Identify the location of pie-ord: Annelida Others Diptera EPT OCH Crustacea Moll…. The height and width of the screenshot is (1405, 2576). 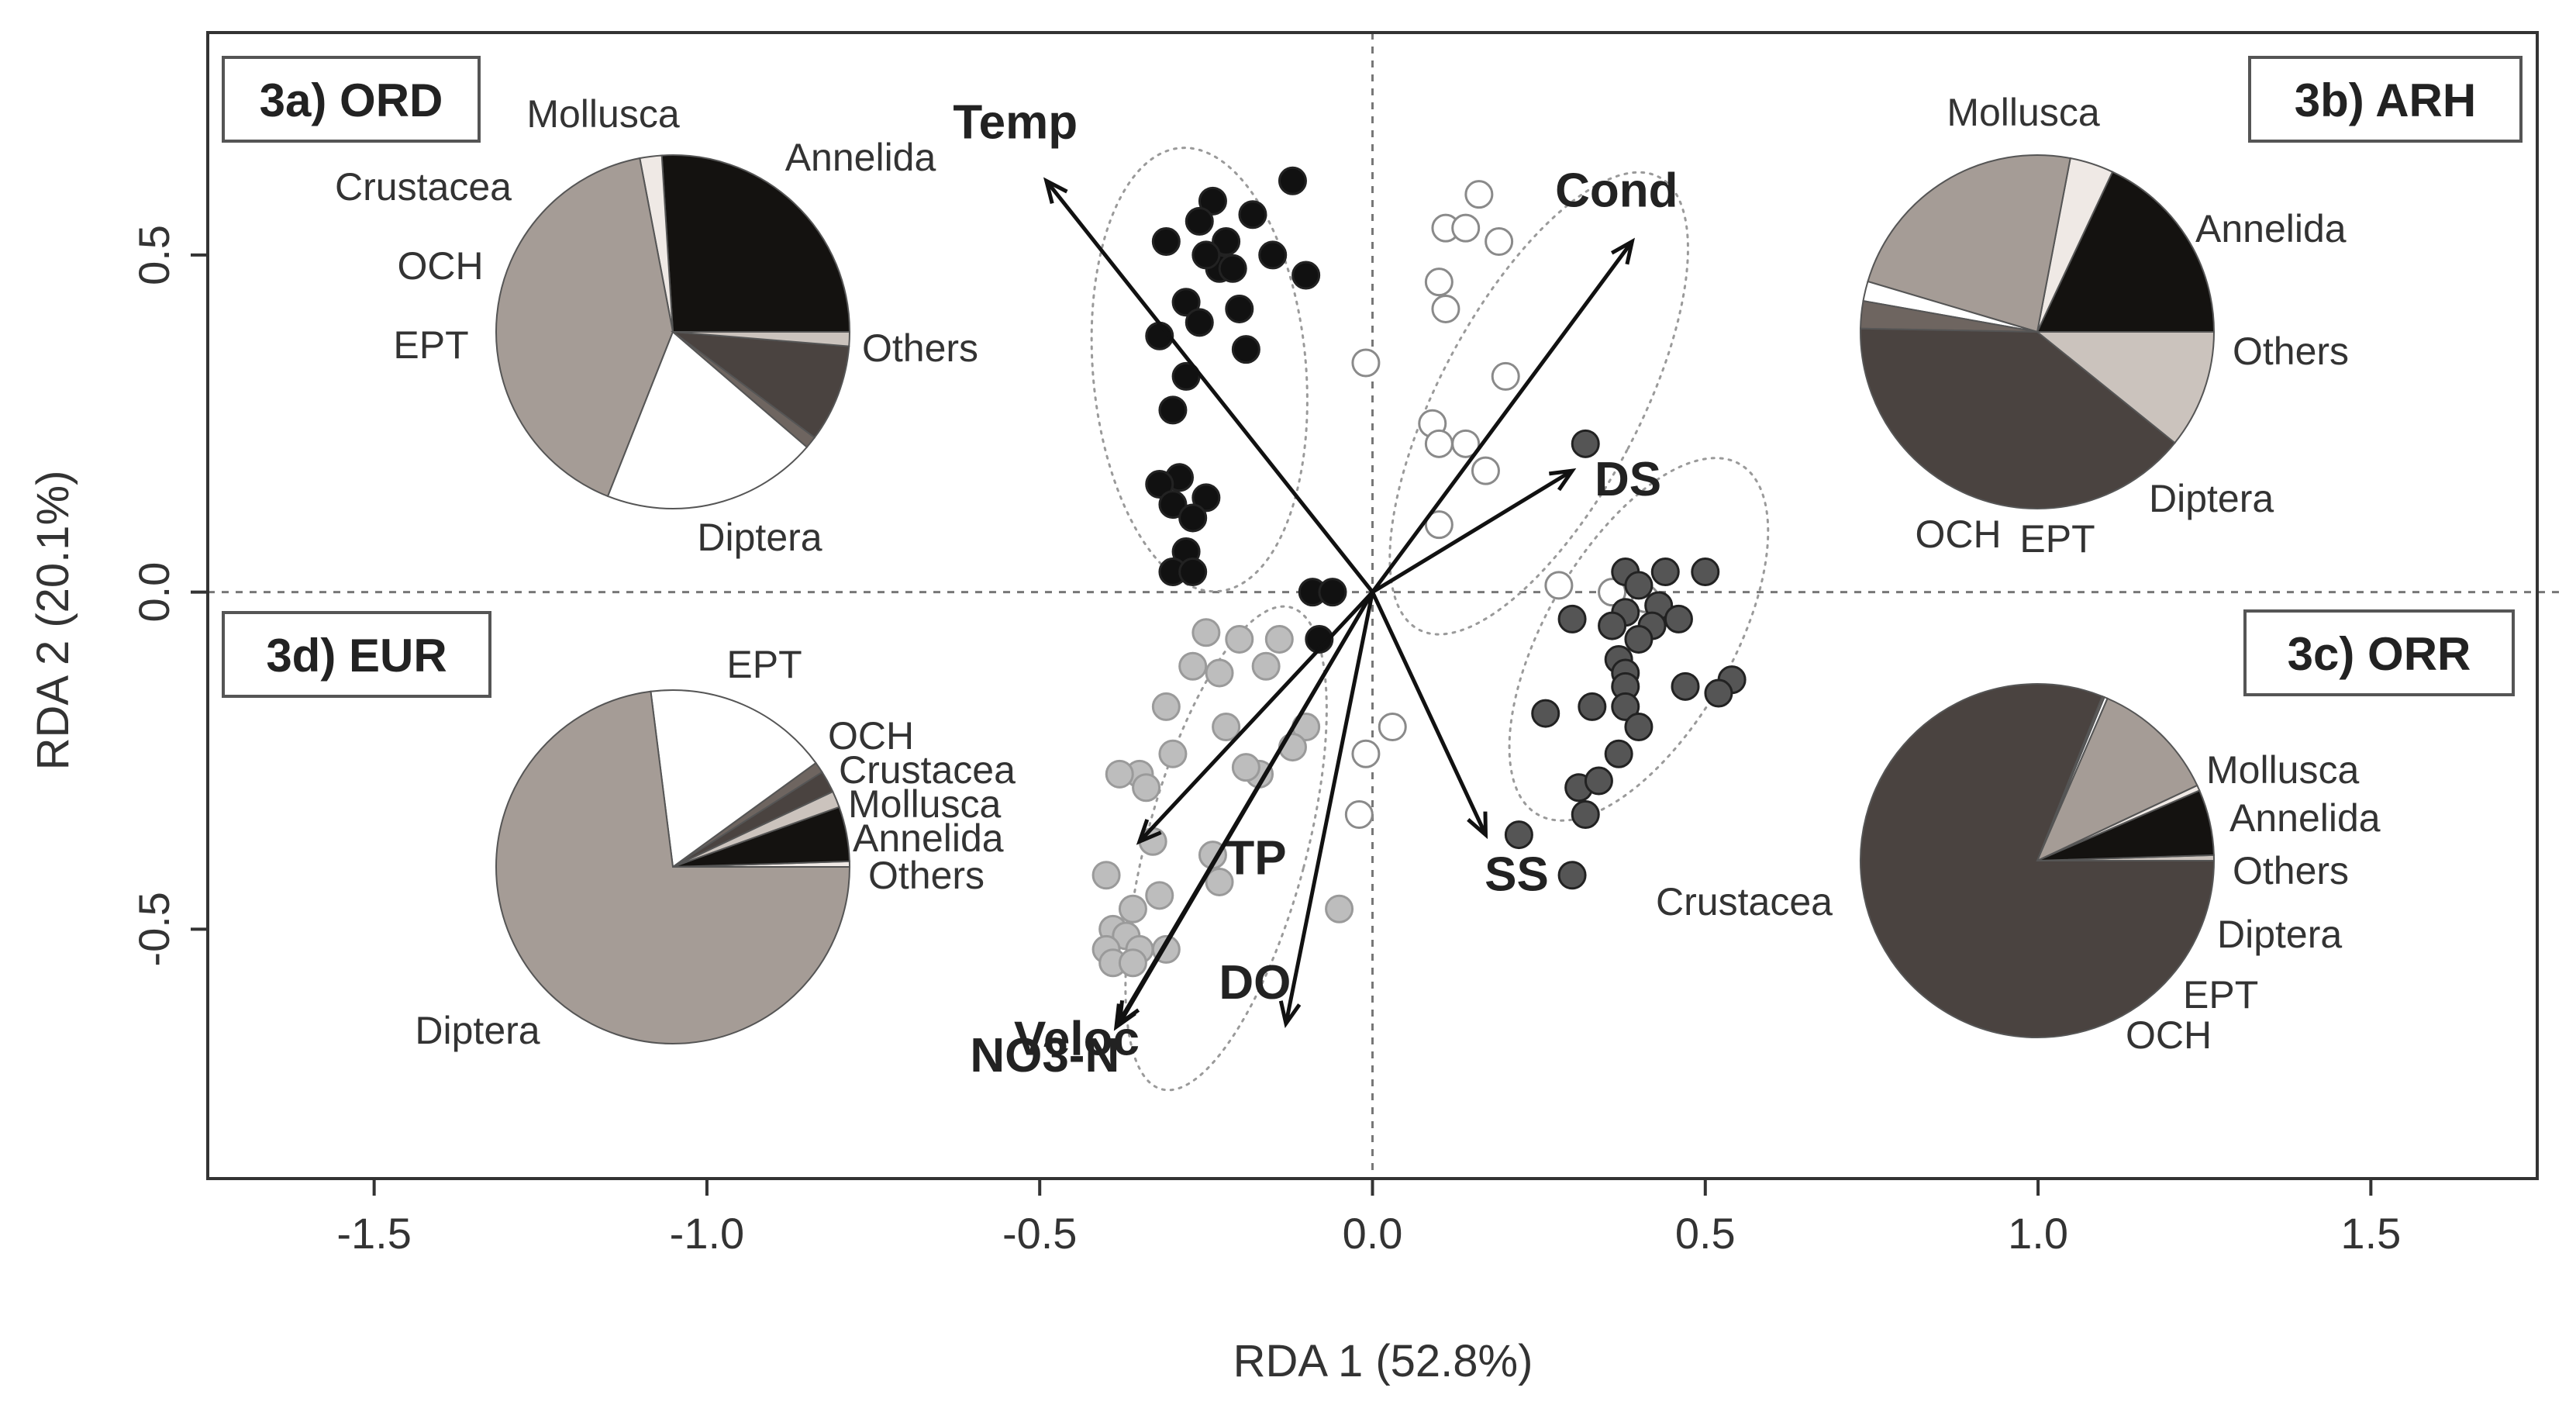
(600, 307).